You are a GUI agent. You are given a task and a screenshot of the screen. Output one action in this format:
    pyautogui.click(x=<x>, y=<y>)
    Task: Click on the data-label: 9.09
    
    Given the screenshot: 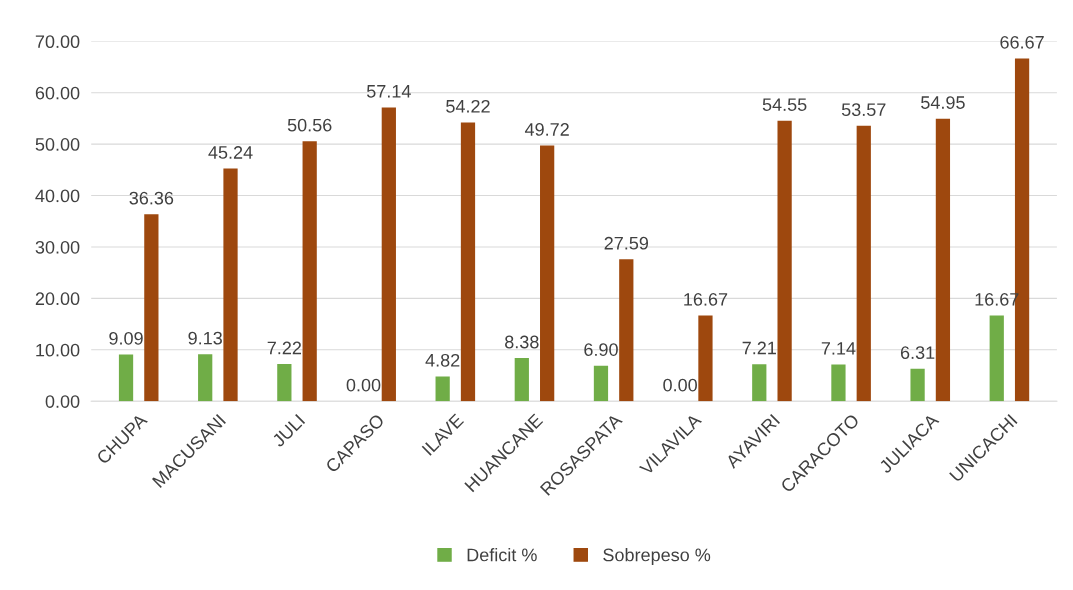 What is the action you would take?
    pyautogui.click(x=126, y=338)
    